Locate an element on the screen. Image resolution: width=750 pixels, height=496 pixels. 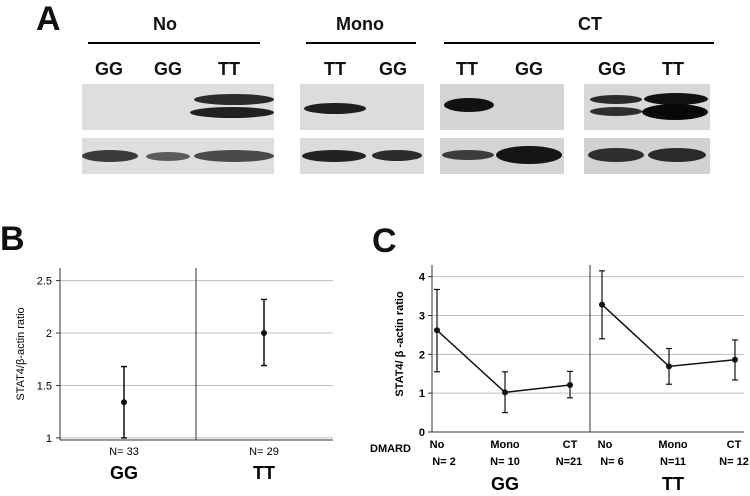
y-tick-label: 1.5 is located at coordinates (44, 386).